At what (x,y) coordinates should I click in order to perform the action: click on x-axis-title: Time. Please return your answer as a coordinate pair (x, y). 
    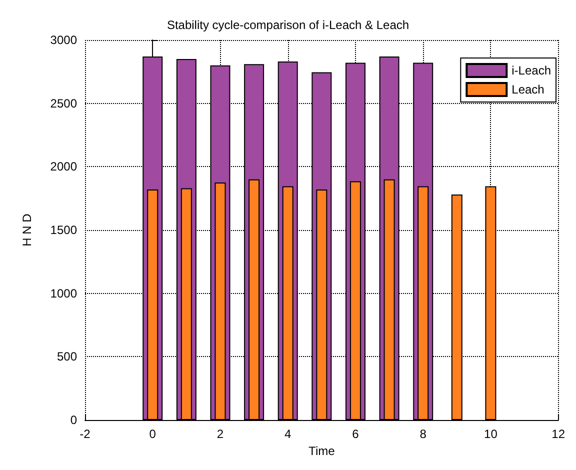
    Looking at the image, I should click on (322, 451).